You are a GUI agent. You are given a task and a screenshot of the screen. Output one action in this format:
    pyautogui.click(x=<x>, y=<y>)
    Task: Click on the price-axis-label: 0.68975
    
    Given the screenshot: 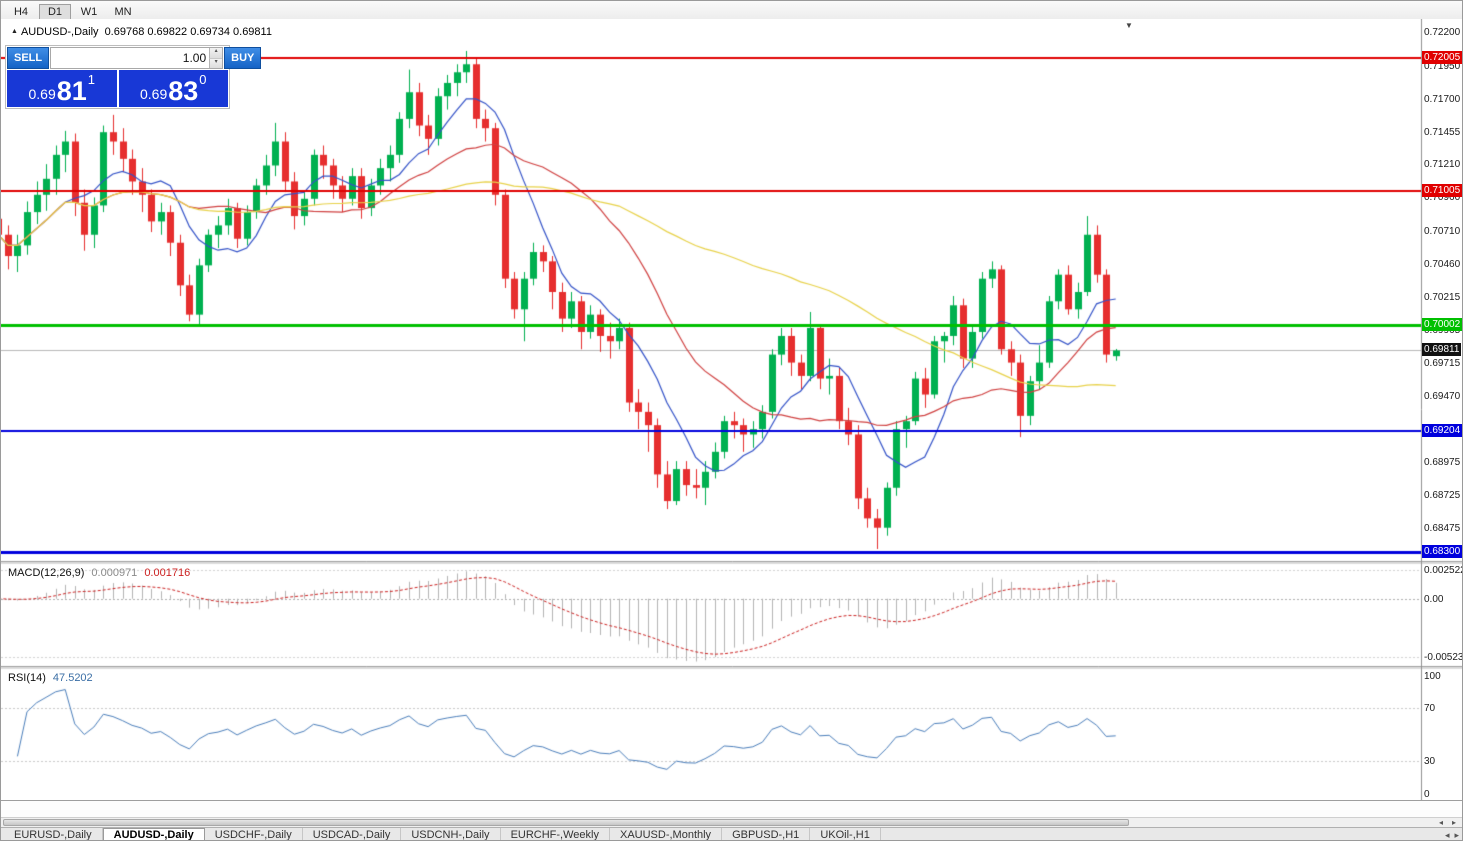 What is the action you would take?
    pyautogui.click(x=1442, y=462)
    